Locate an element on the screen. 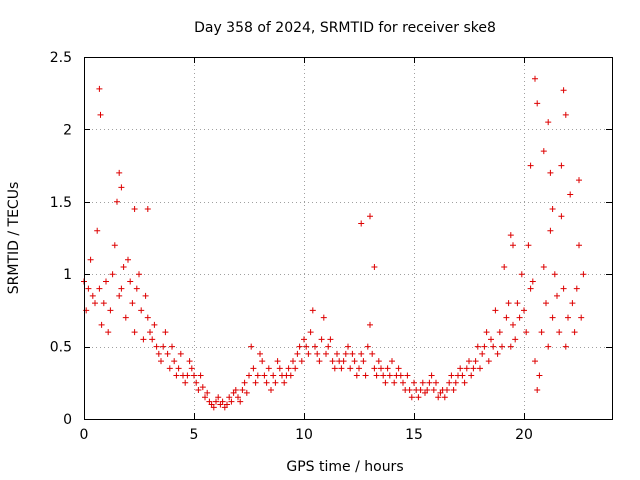 This screenshot has height=480, width=640. x-tick-label: 10 is located at coordinates (304, 435).